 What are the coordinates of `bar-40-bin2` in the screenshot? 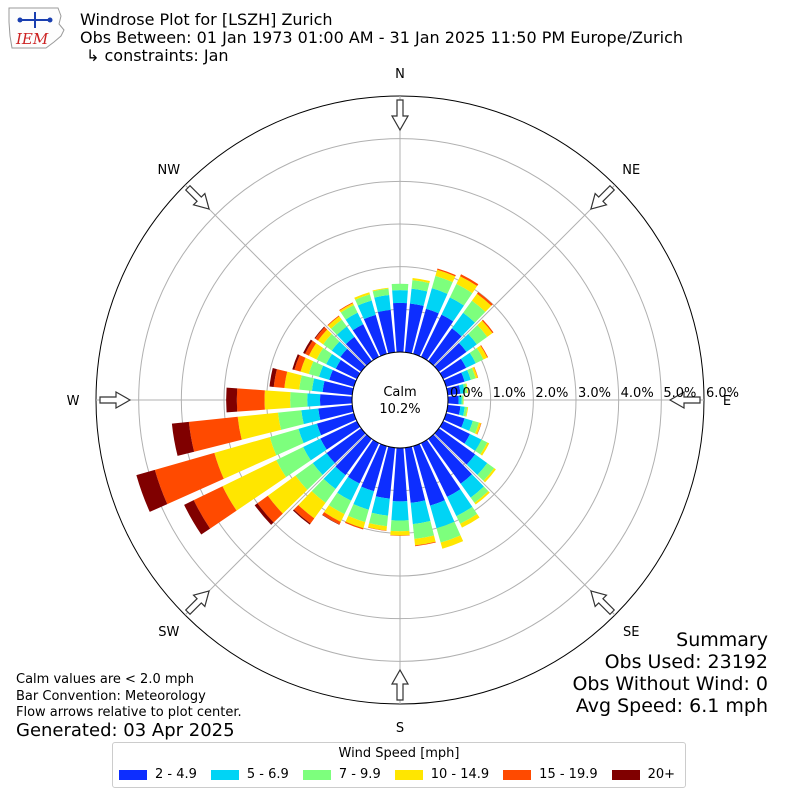 It's located at (474, 311).